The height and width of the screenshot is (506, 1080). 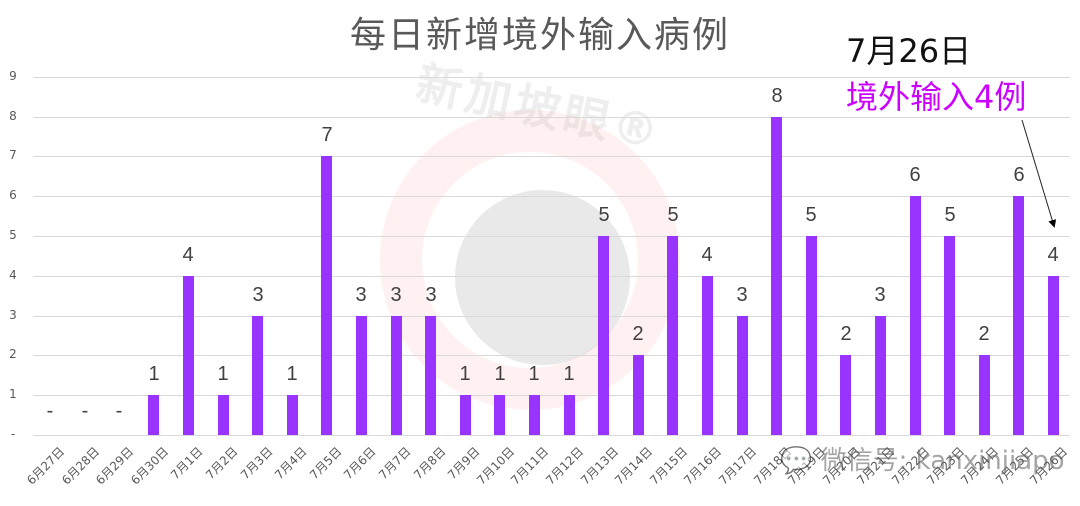 What do you see at coordinates (796, 461) in the screenshot?
I see `wechat-icon: 💬` at bounding box center [796, 461].